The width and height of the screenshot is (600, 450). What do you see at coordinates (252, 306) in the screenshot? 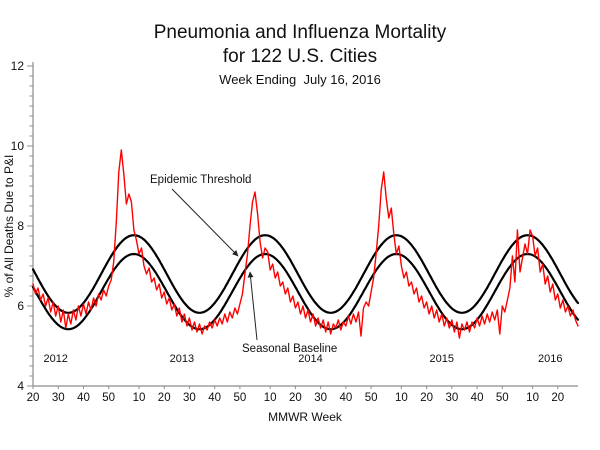
I see `annotation-seasonal-baseline-arrow` at bounding box center [252, 306].